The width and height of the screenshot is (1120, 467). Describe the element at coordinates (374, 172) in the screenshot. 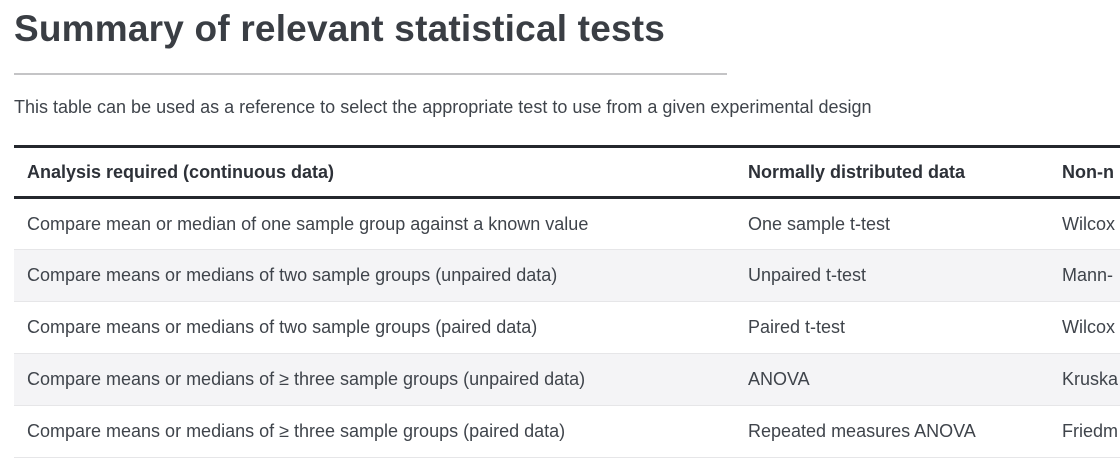

I see `column-header-analysis-required: Analysis required (continuous data)` at that location.